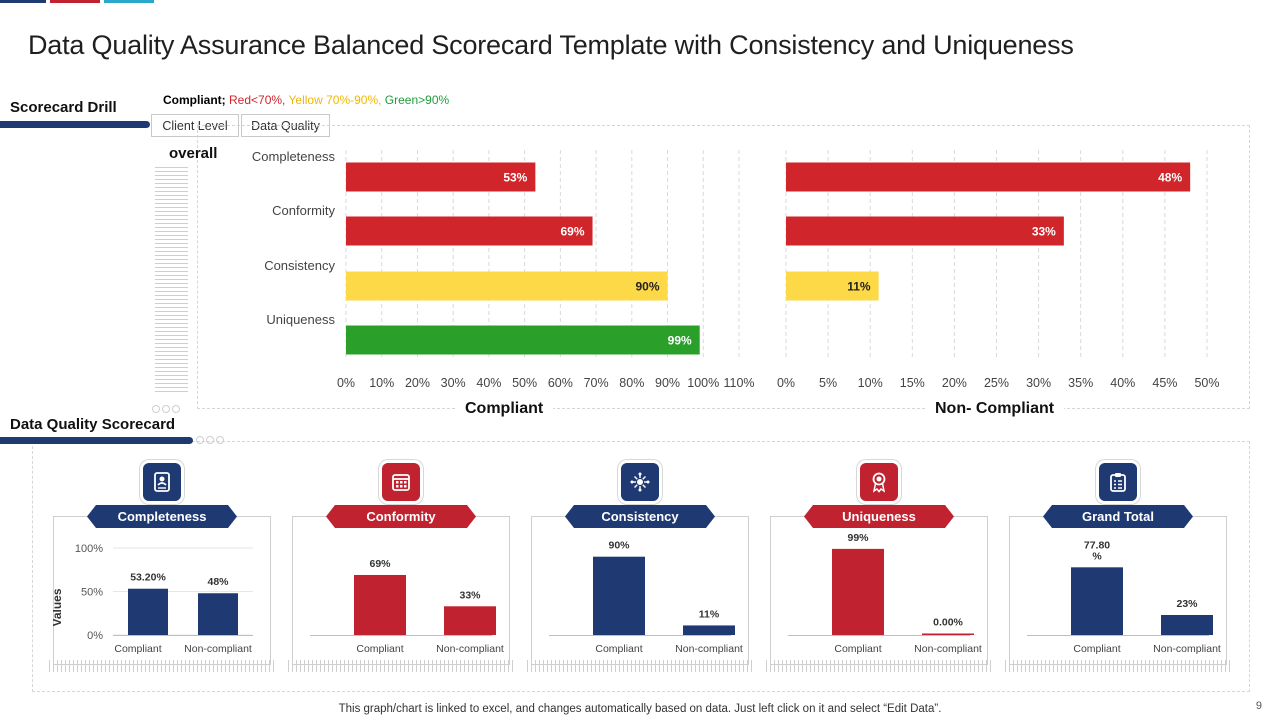 The height and width of the screenshot is (720, 1280). What do you see at coordinates (1097, 545) in the screenshot?
I see `mini-data-label: 77.80` at bounding box center [1097, 545].